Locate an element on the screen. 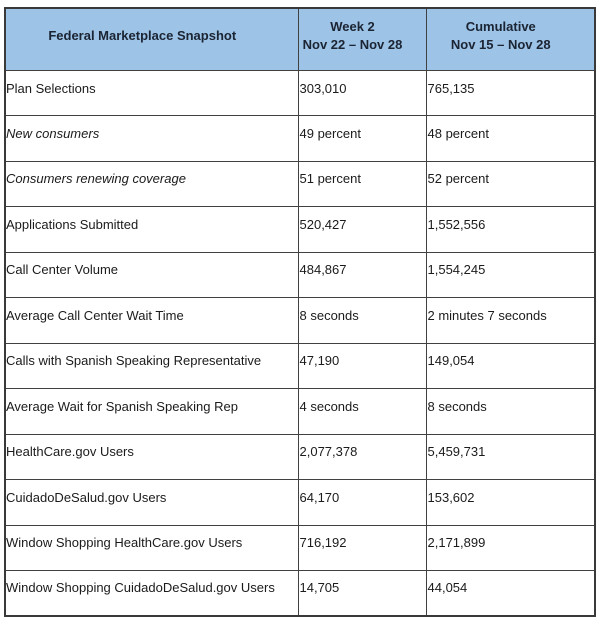 This screenshot has height=621, width=600. row-label: Average Call Center Wait Time is located at coordinates (151, 320).